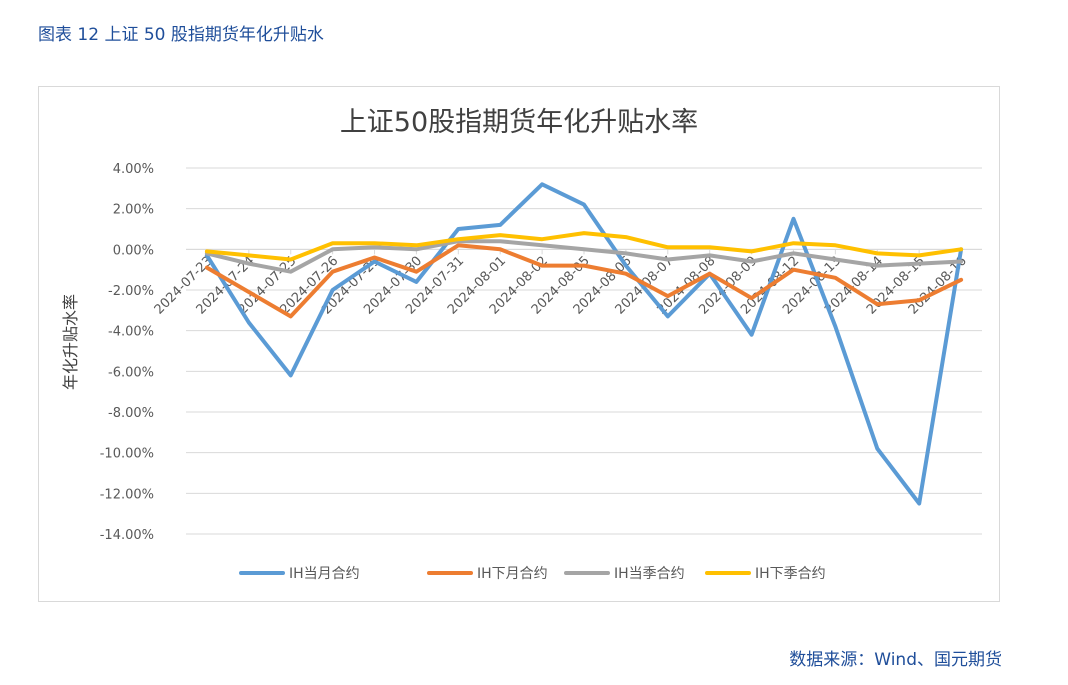 The width and height of the screenshot is (1068, 685). What do you see at coordinates (181, 35) in the screenshot?
I see `figure-caption: 图表 12 上证 50 股指期货年化升贴水` at bounding box center [181, 35].